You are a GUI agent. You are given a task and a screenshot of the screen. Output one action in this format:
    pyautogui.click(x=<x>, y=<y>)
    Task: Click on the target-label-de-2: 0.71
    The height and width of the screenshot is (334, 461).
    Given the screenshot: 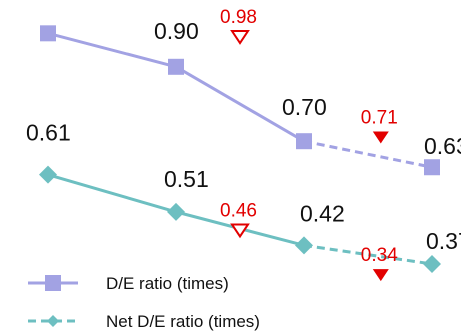 What is the action you would take?
    pyautogui.click(x=379, y=117)
    